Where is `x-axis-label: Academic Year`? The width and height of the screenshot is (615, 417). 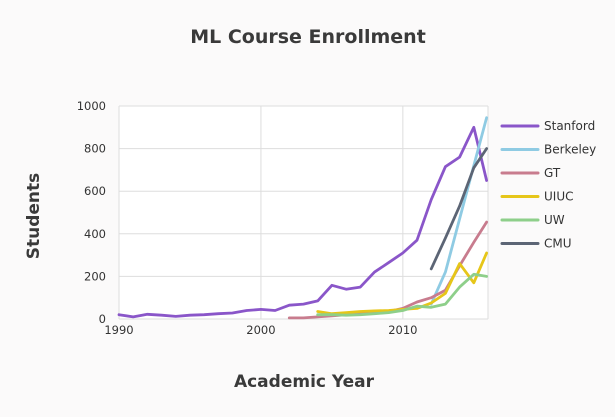
x-axis-label: Academic Year is located at coordinates (304, 382).